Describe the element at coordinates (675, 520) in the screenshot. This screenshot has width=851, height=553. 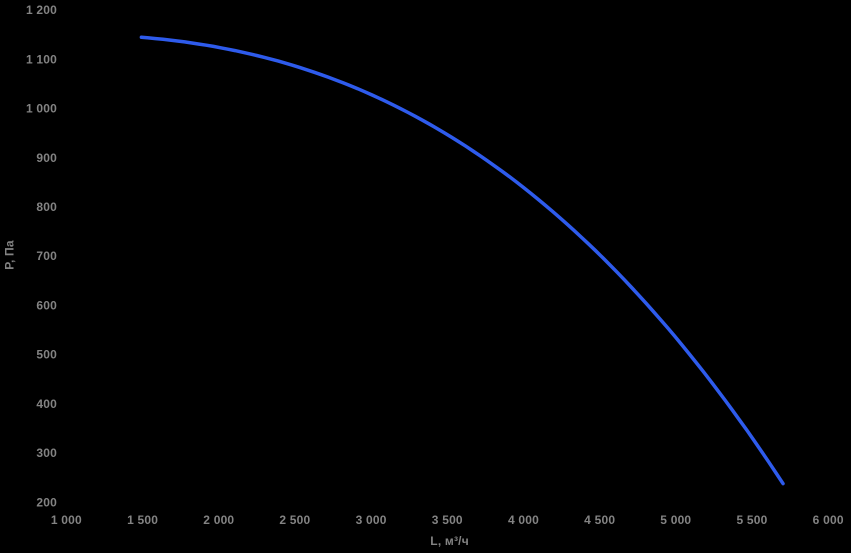
I see `svg-text: 5 000` at that location.